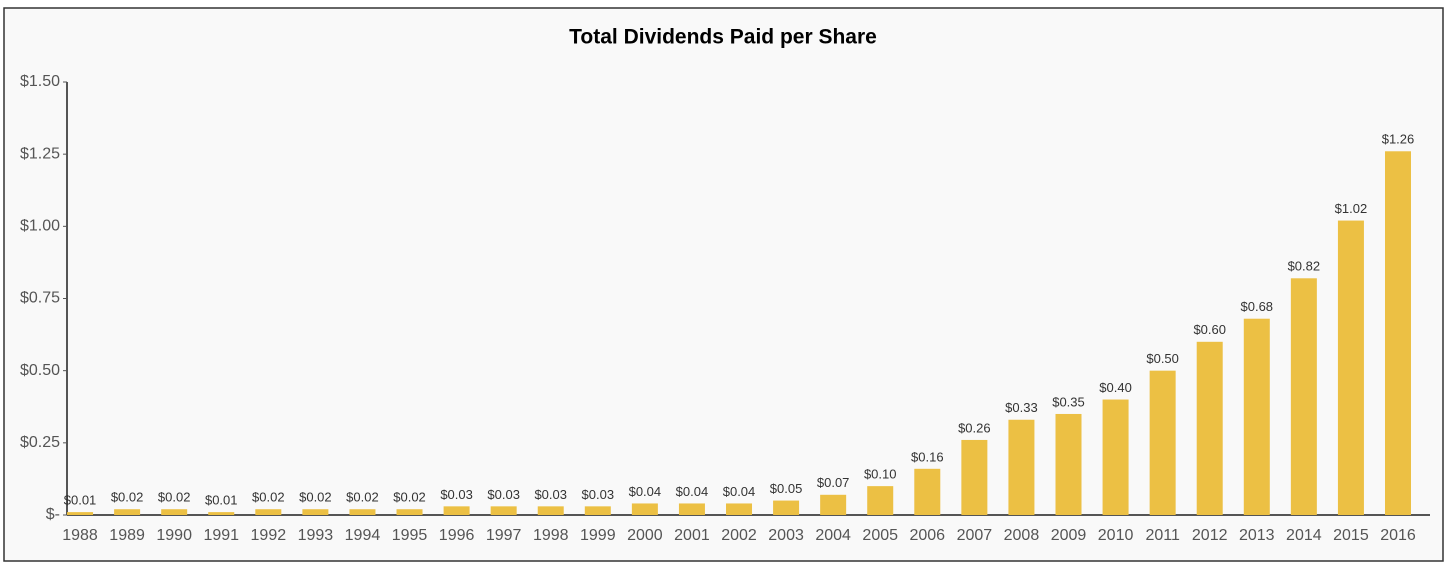  I want to click on x-tick-label: 2012, so click(1210, 535).